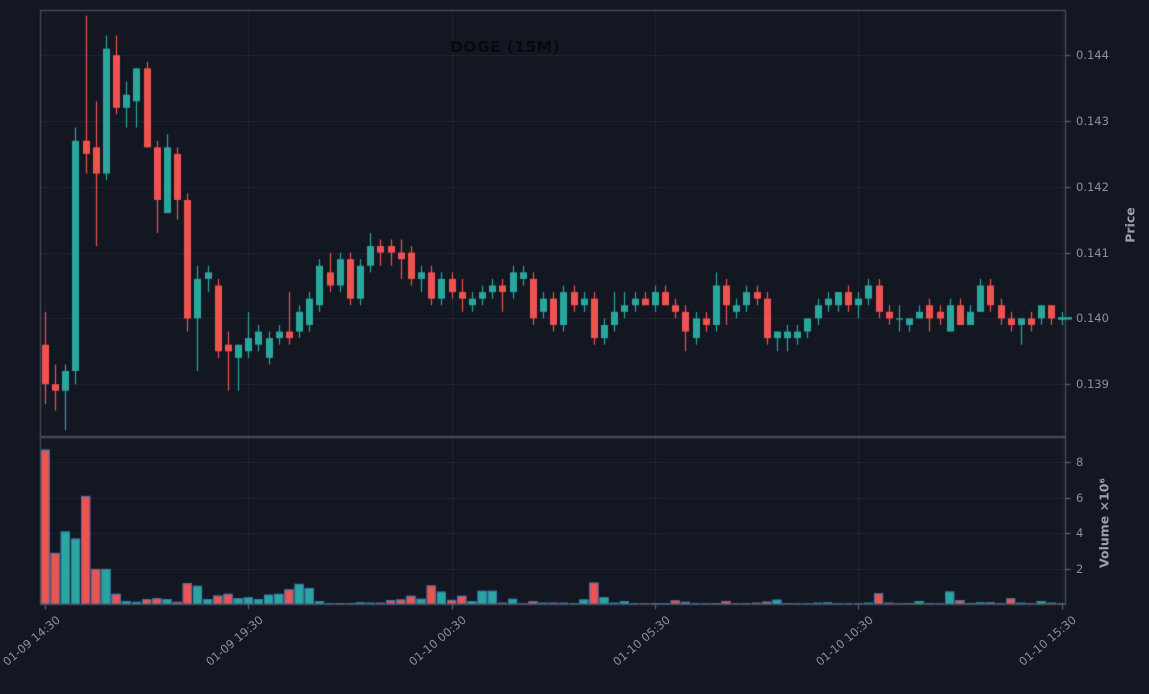 The height and width of the screenshot is (694, 1149). Describe the element at coordinates (1104, 523) in the screenshot. I see `volume-axis-label: Volume ×10⁶` at that location.